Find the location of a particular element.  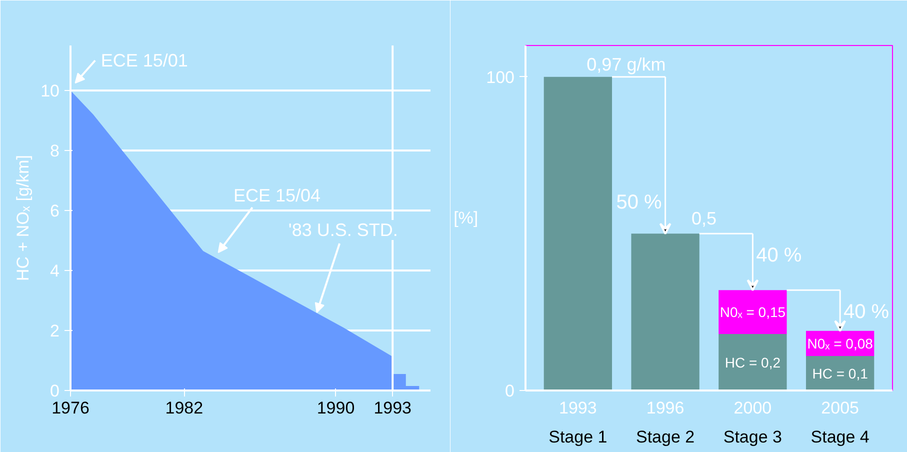

annotation: ECE 15/04 is located at coordinates (277, 196).